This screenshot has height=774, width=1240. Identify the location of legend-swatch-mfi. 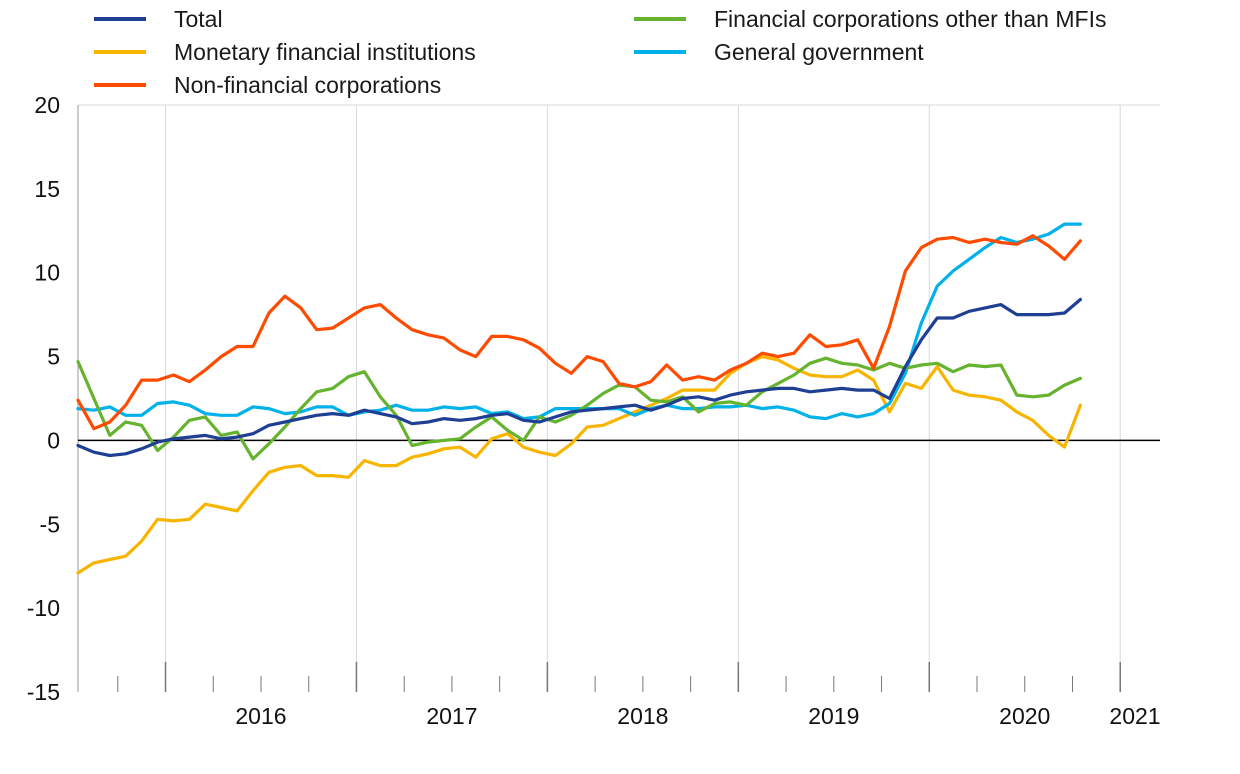
(120, 52).